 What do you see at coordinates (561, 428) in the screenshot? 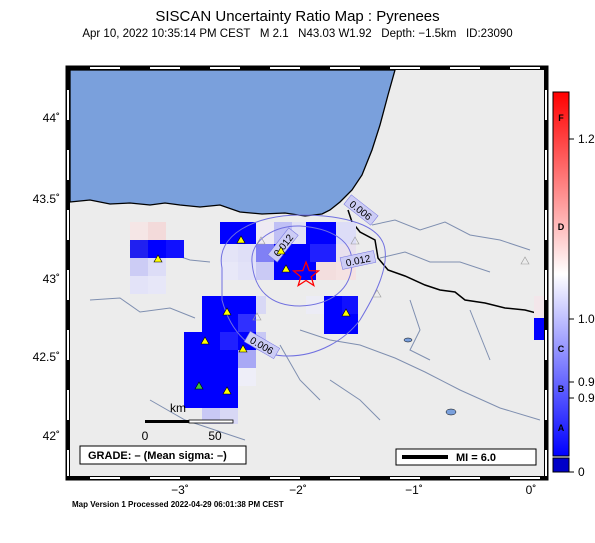
I see `grade-letter: A` at bounding box center [561, 428].